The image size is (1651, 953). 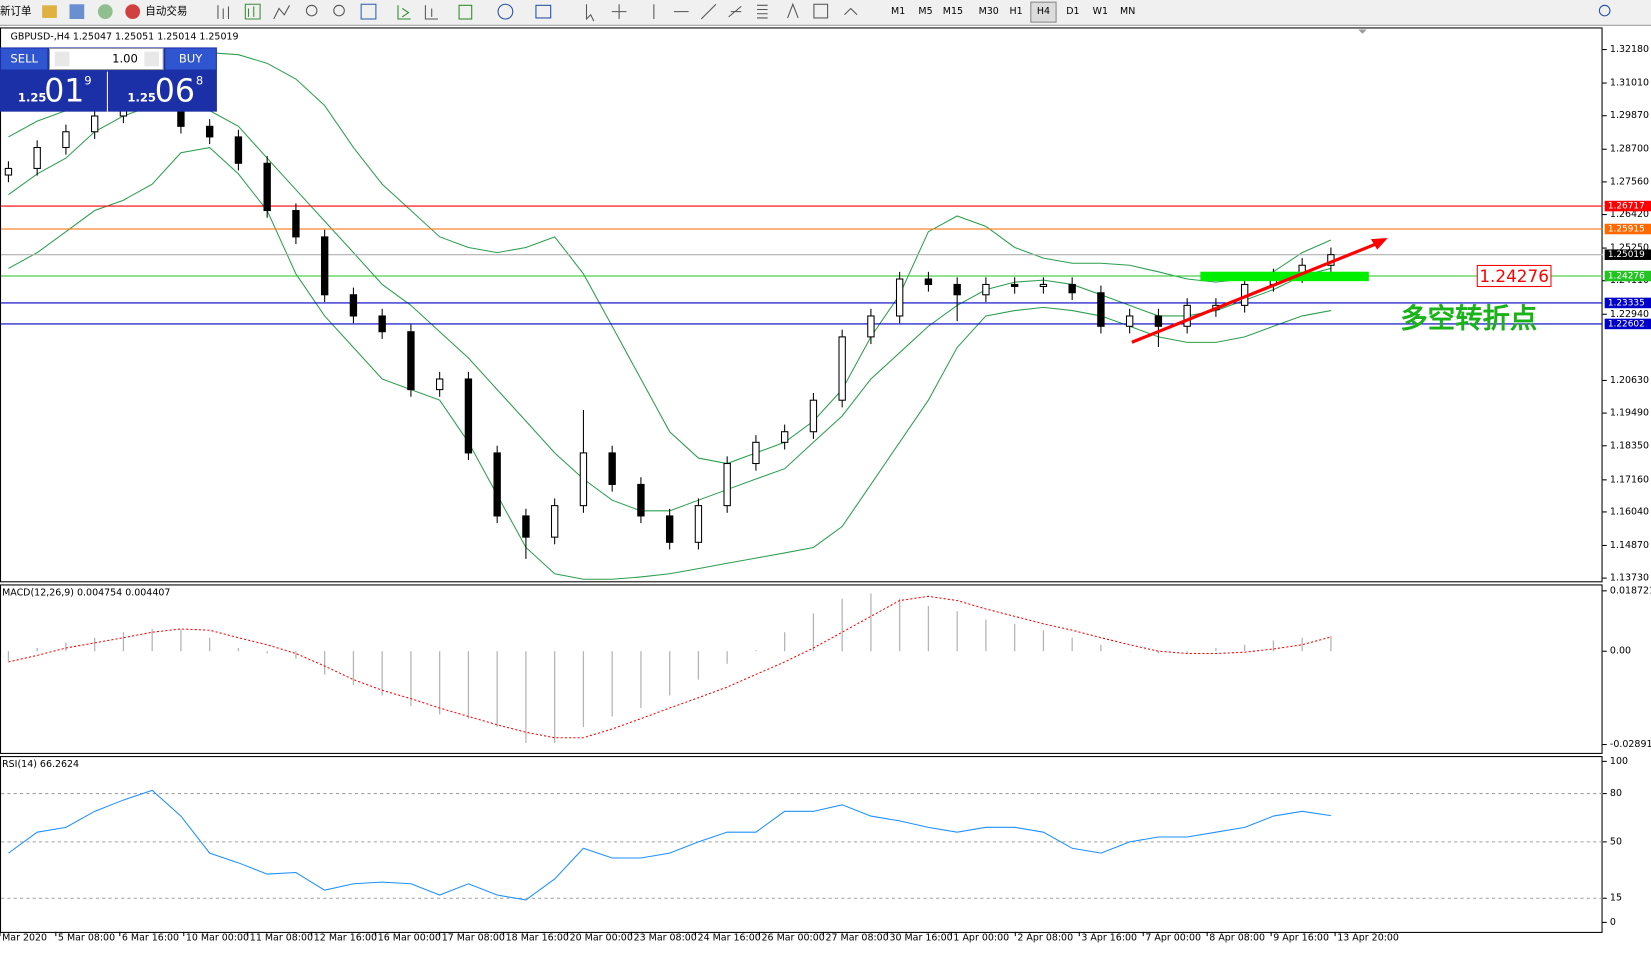 What do you see at coordinates (281, 938) in the screenshot?
I see `x-tick-label: 11 Mar 08:00` at bounding box center [281, 938].